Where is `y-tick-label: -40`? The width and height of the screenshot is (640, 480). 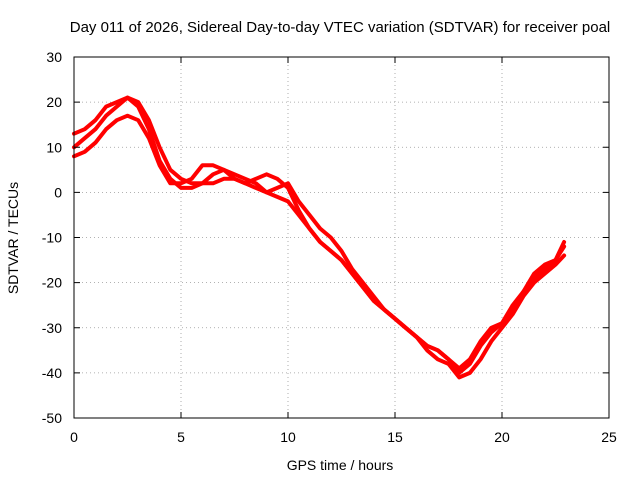
y-tick-label: -40 is located at coordinates (52, 373).